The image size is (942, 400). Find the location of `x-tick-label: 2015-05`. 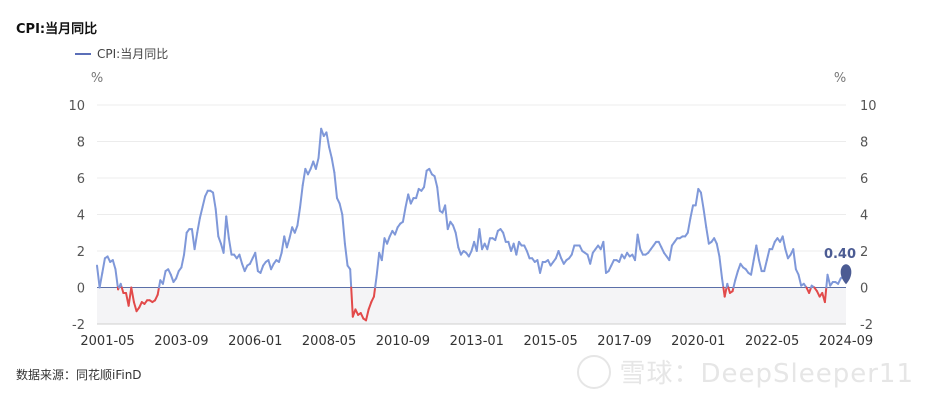

x-tick-label: 2015-05 is located at coordinates (550, 341).